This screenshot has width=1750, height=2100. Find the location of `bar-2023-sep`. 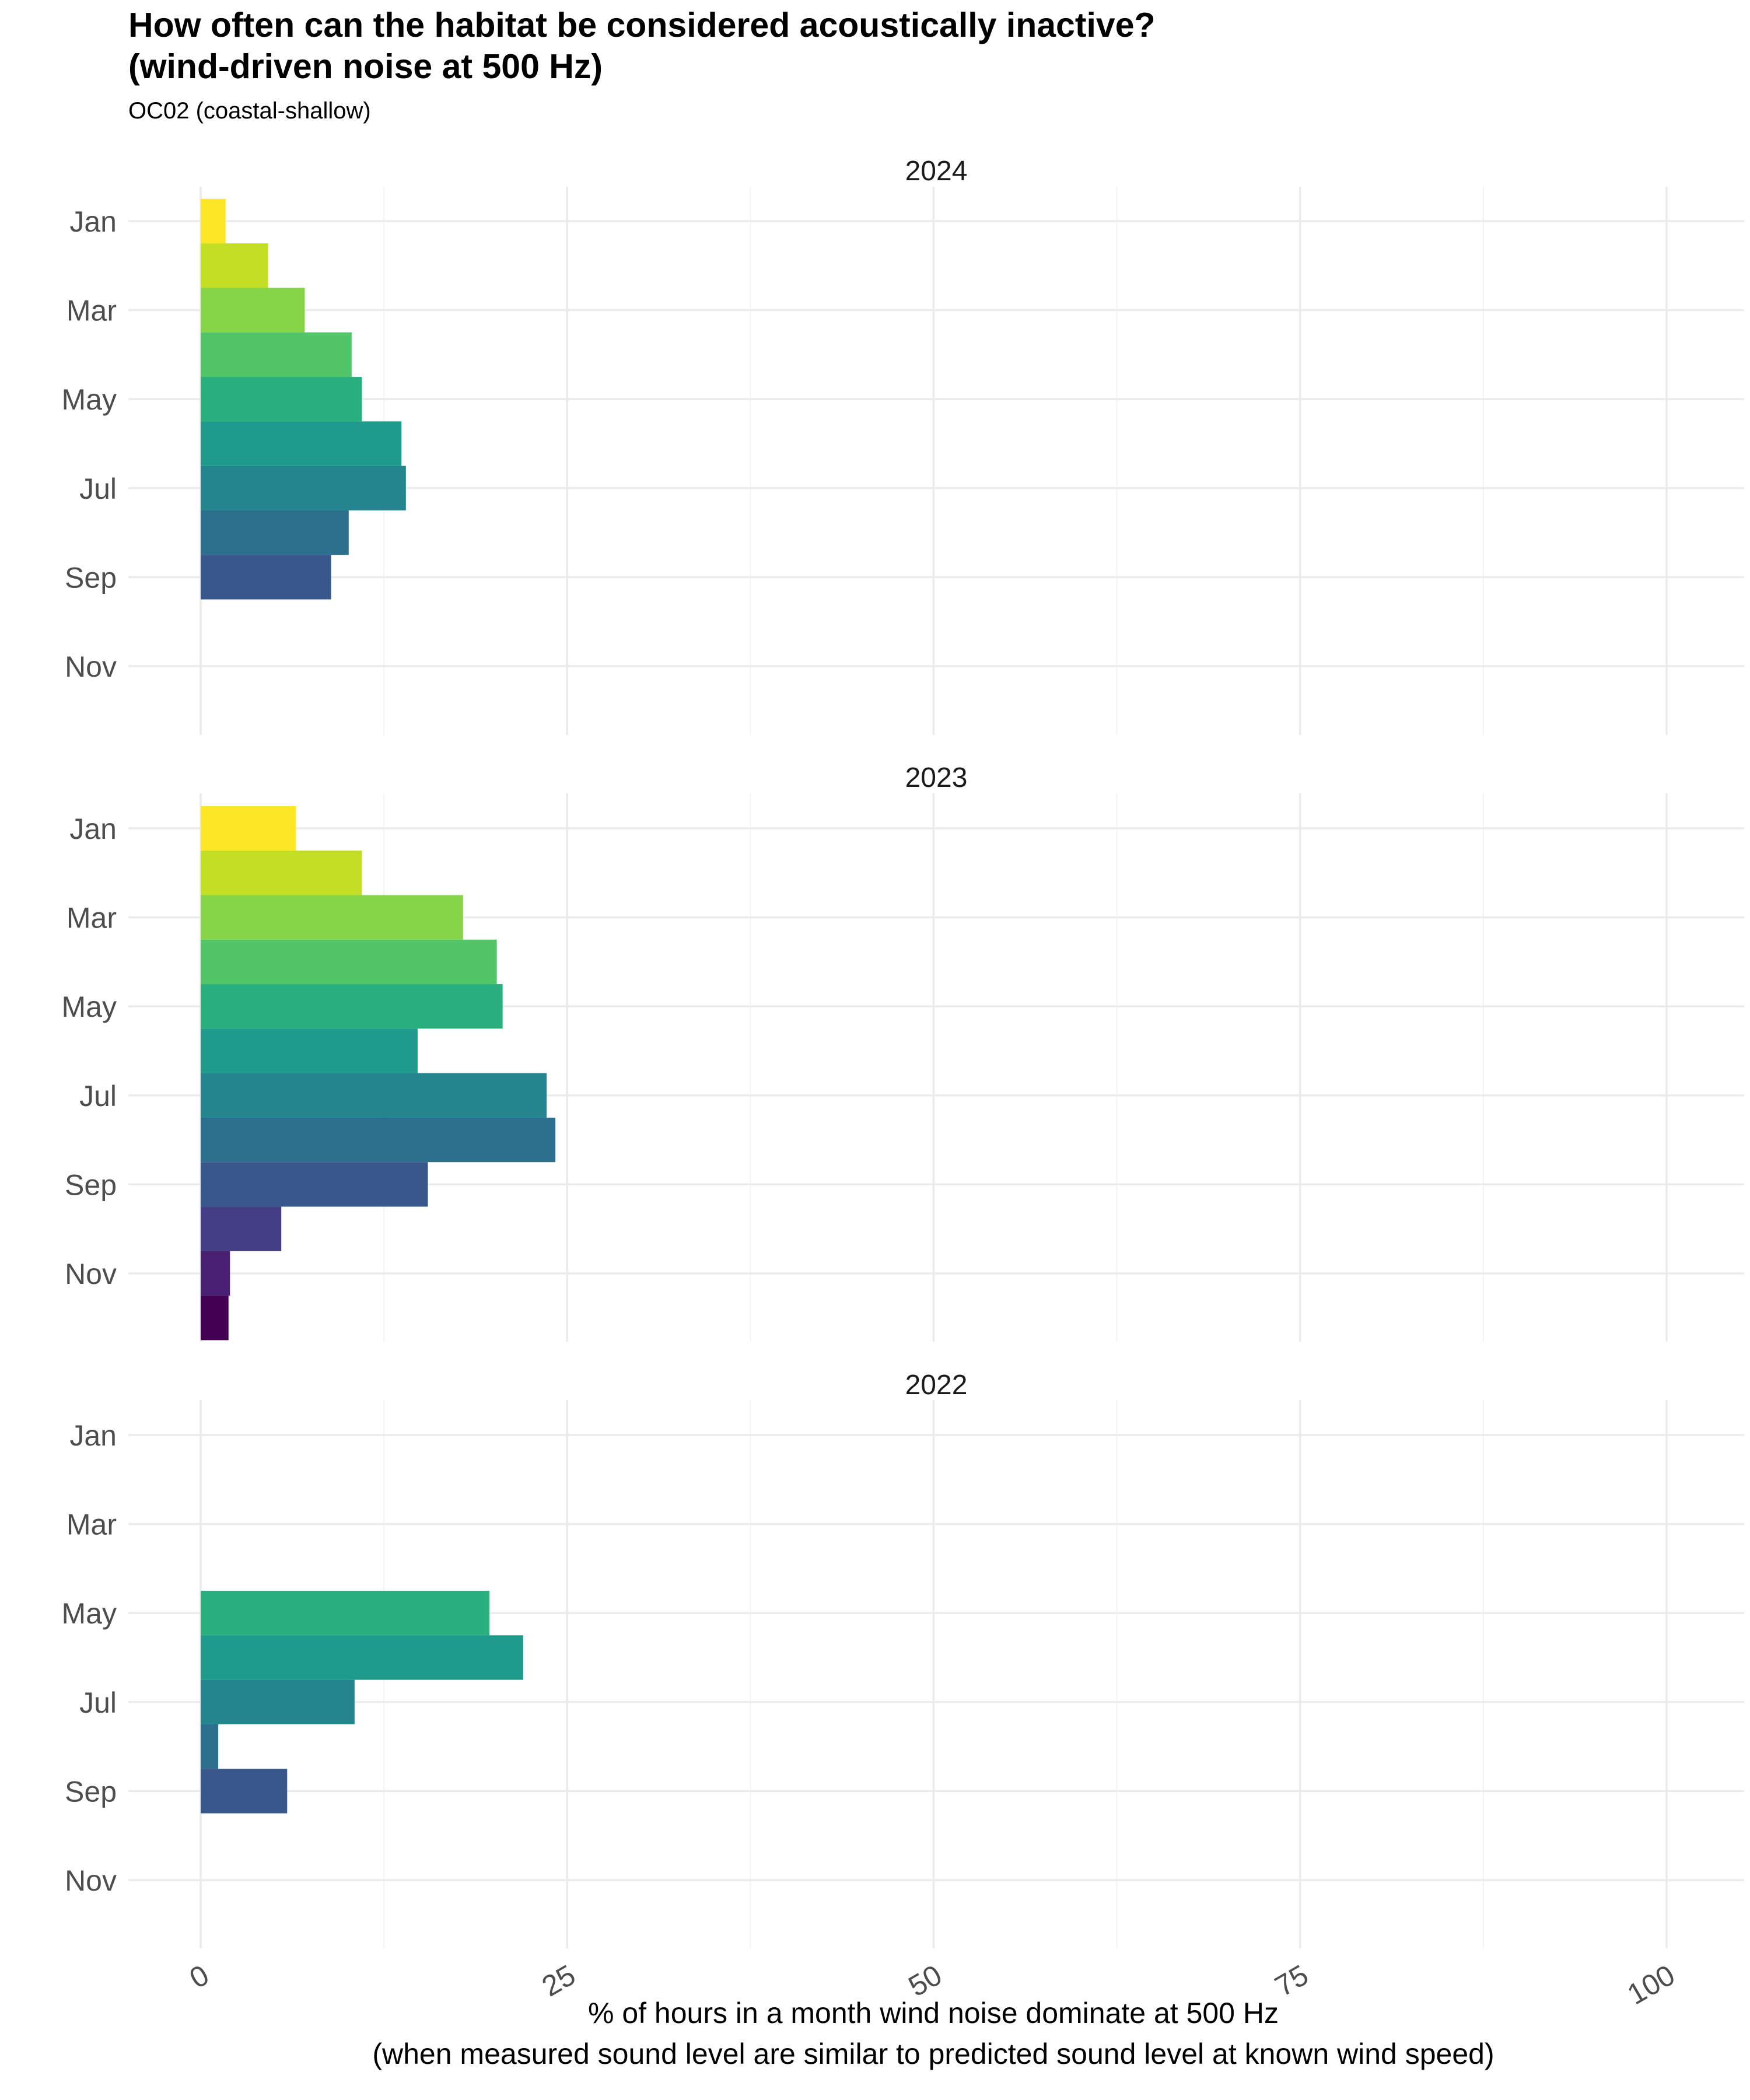

bar-2023-sep is located at coordinates (314, 1184).